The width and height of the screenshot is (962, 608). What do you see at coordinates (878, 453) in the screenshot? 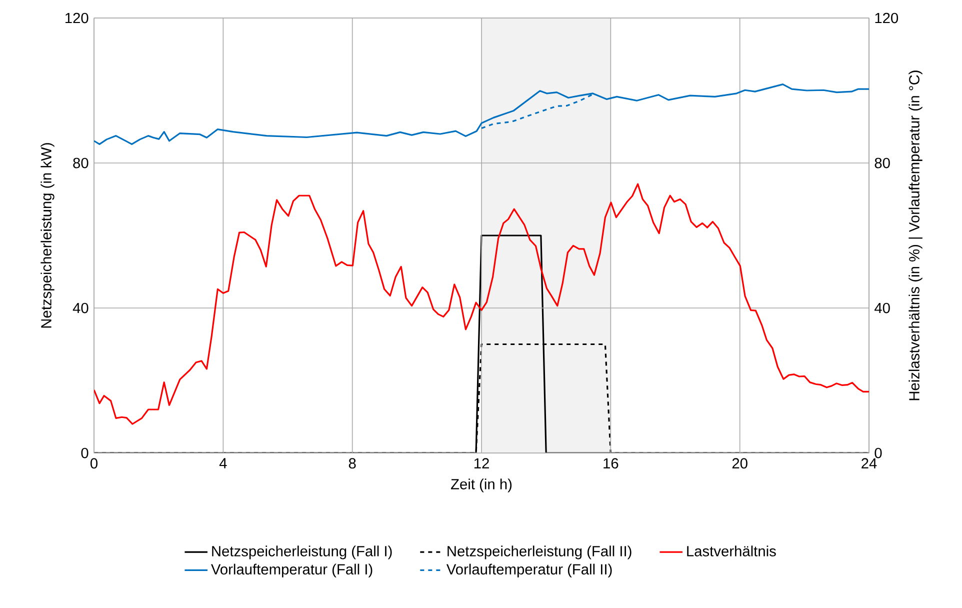
I see `y2-tick-label: 0` at bounding box center [878, 453].